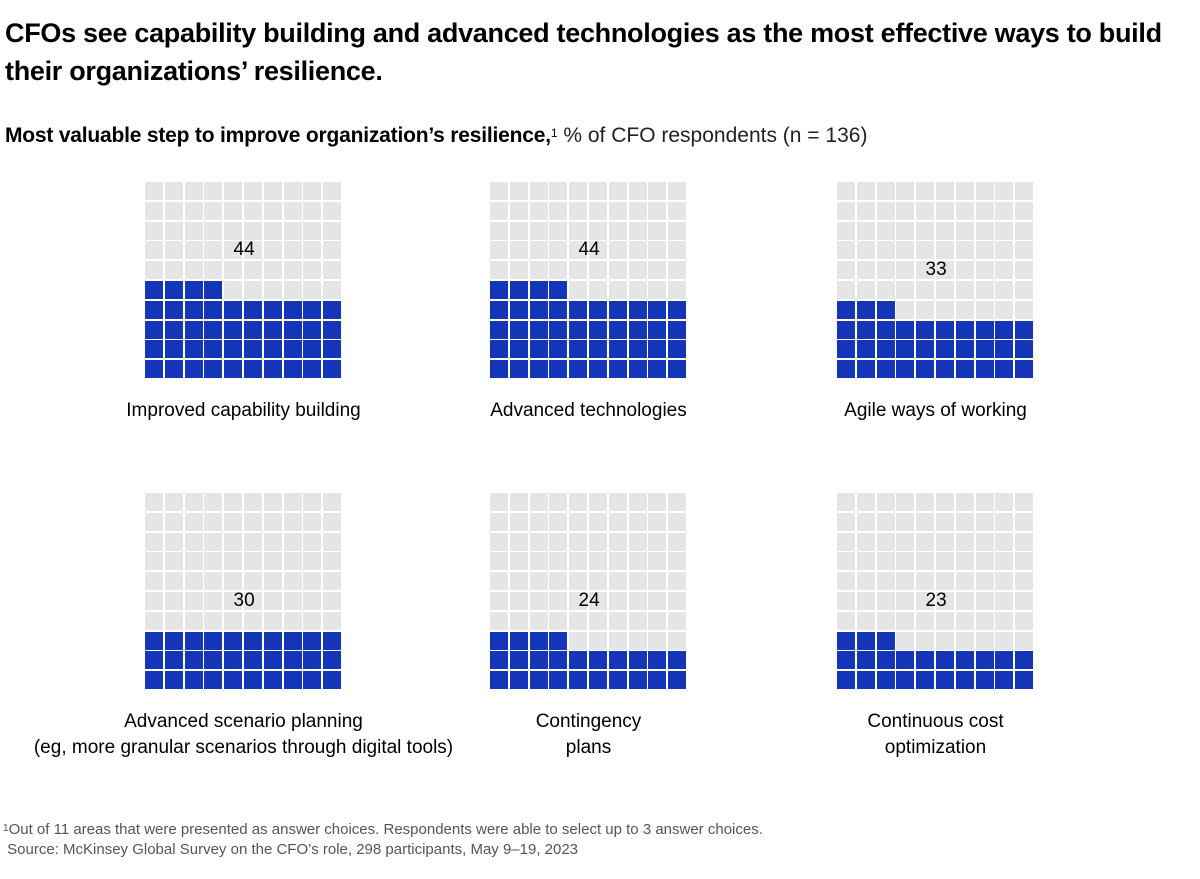 The width and height of the screenshot is (1200, 879). Describe the element at coordinates (243, 410) in the screenshot. I see `category-label-line: Improved capability building` at that location.